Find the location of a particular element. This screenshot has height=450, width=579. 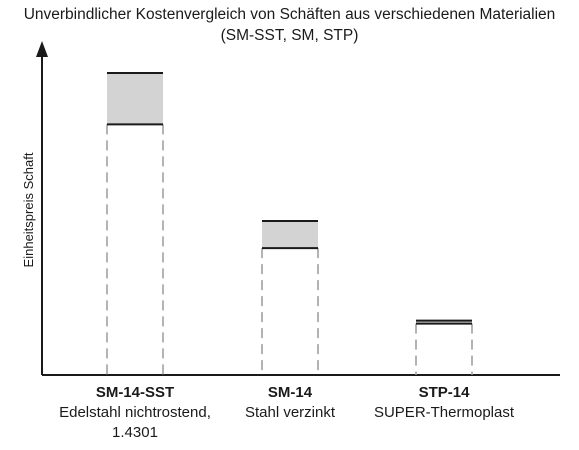

category-description: SUPER-Thermoplast is located at coordinates (444, 412).